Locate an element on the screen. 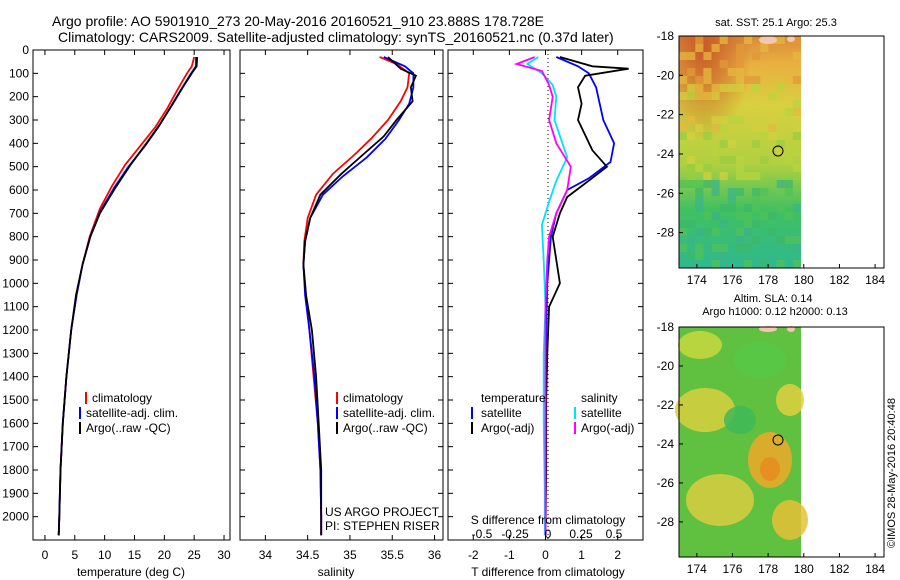 The image size is (900, 580). y-tick-label: 800 is located at coordinates (19, 237).